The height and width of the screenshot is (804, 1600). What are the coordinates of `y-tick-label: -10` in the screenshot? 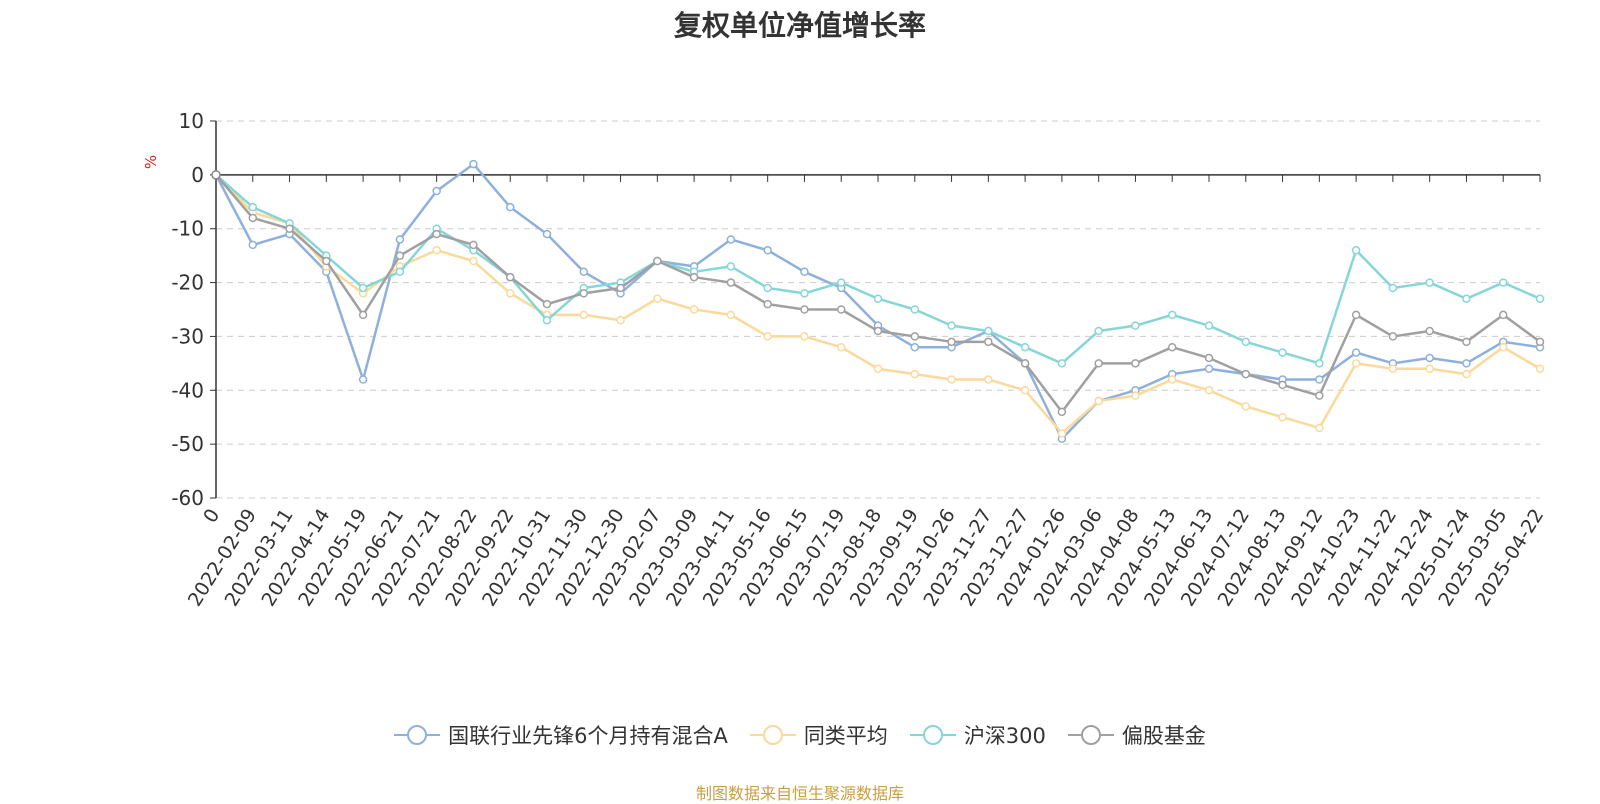 It's located at (187, 229).